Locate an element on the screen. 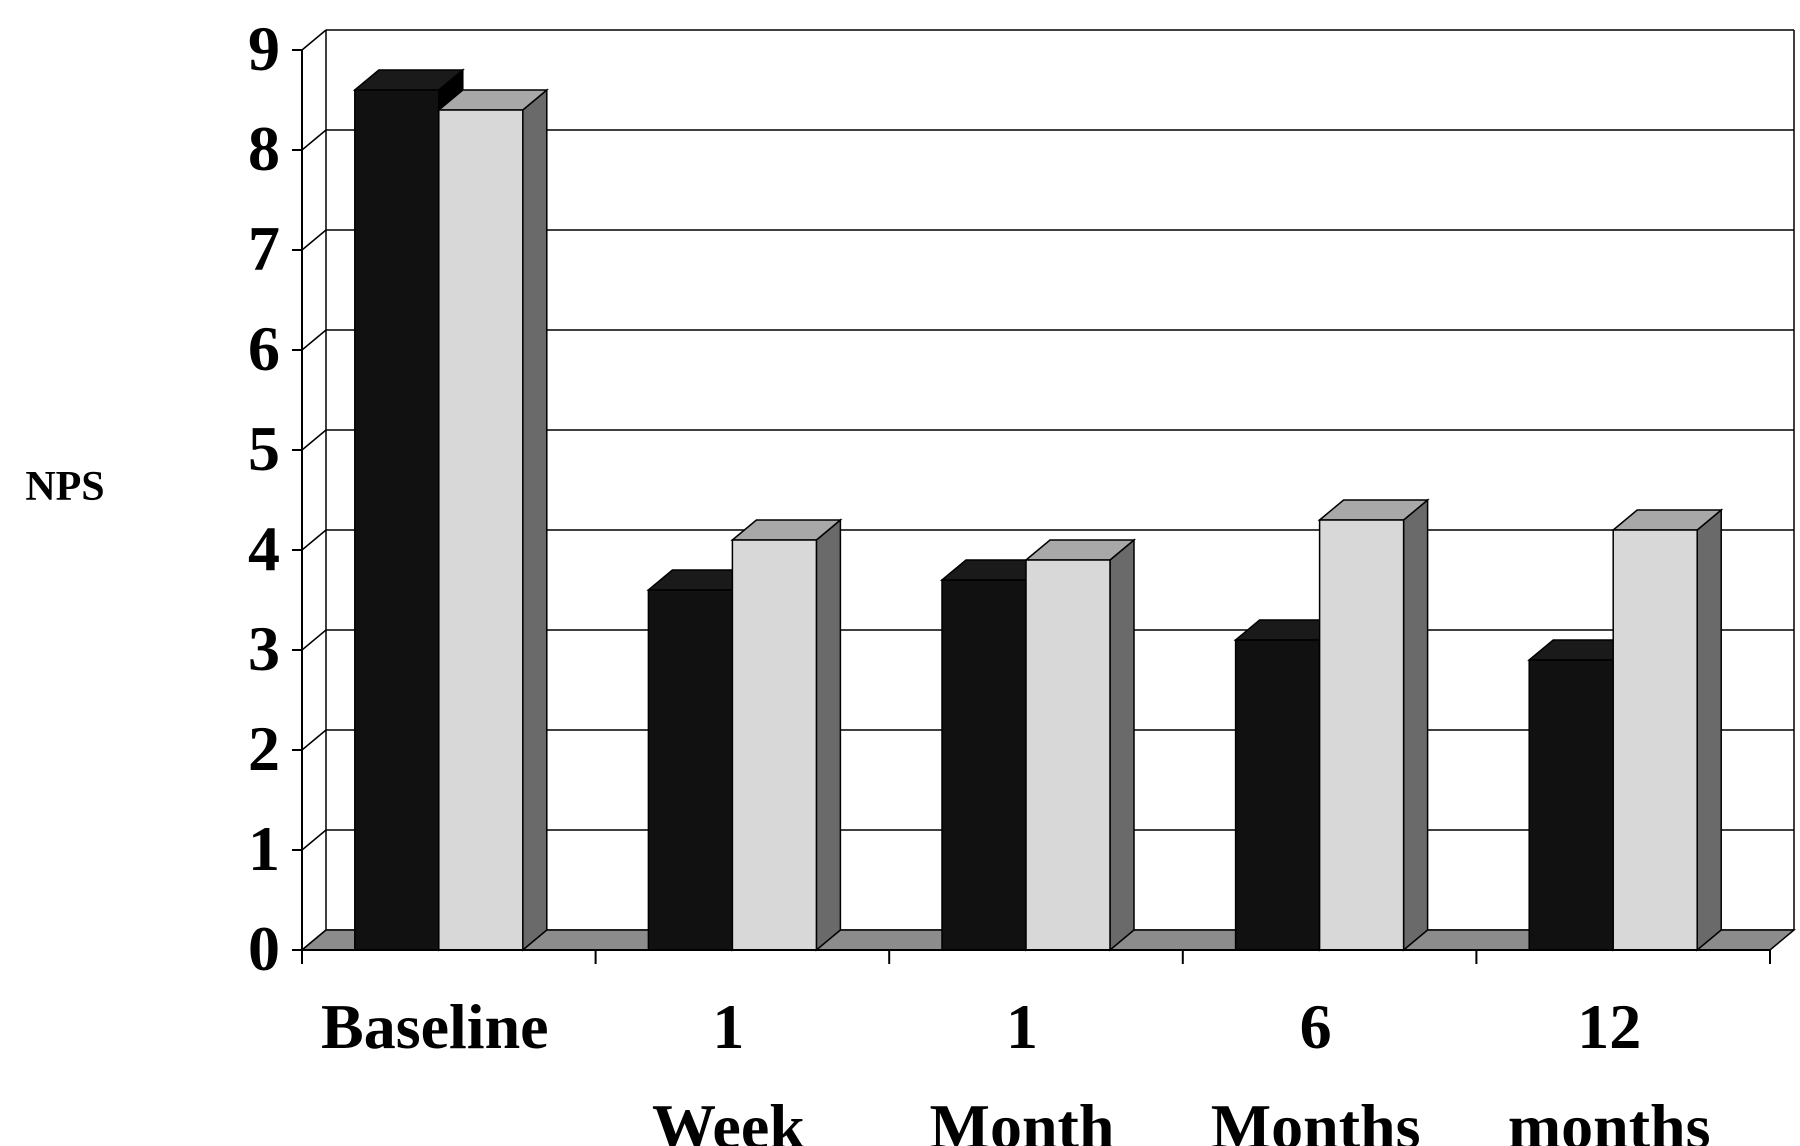 This screenshot has height=1146, width=1800. y-tick-label: 7 is located at coordinates (264, 248).